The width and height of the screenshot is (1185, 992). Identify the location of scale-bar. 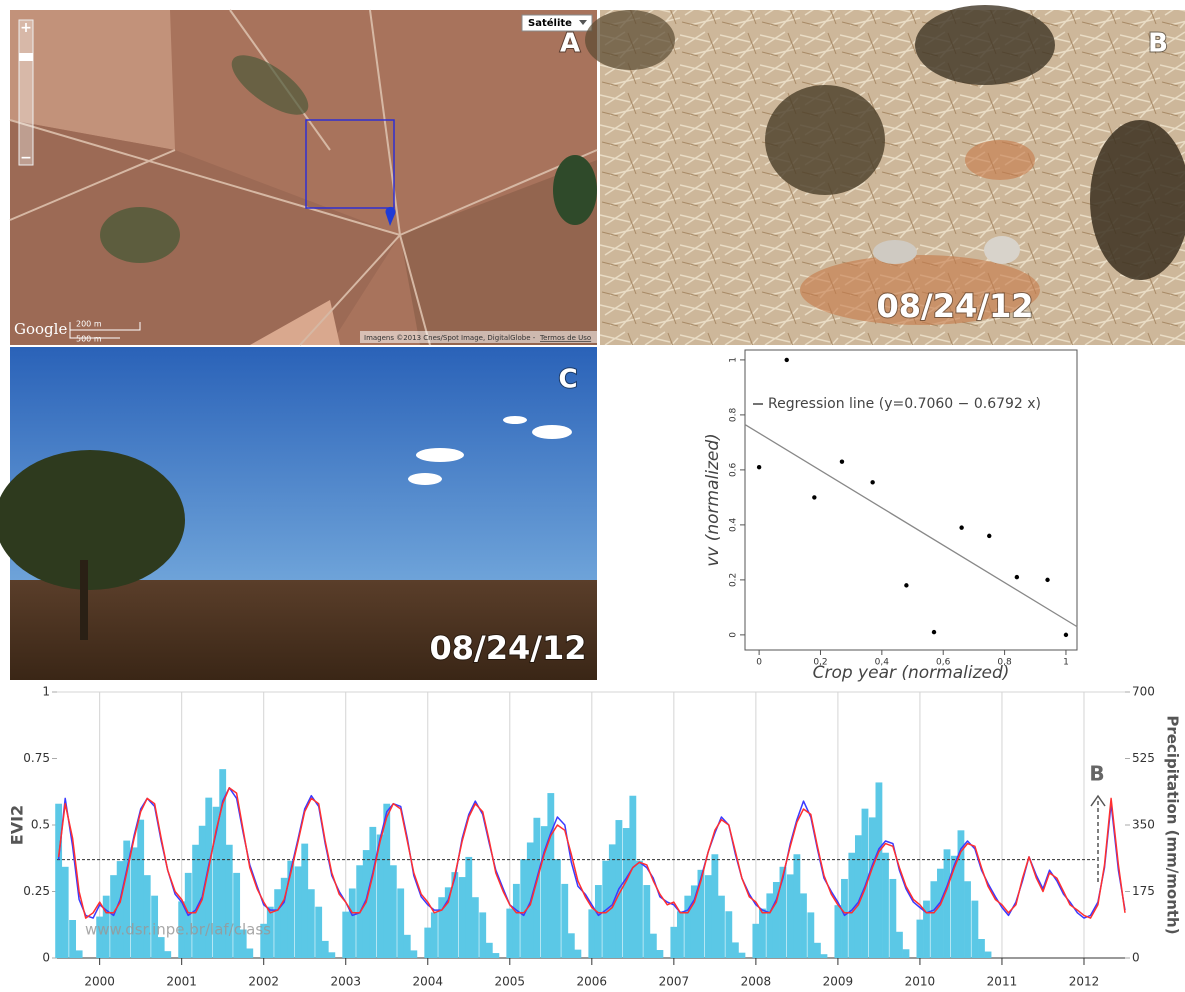
(105, 330).